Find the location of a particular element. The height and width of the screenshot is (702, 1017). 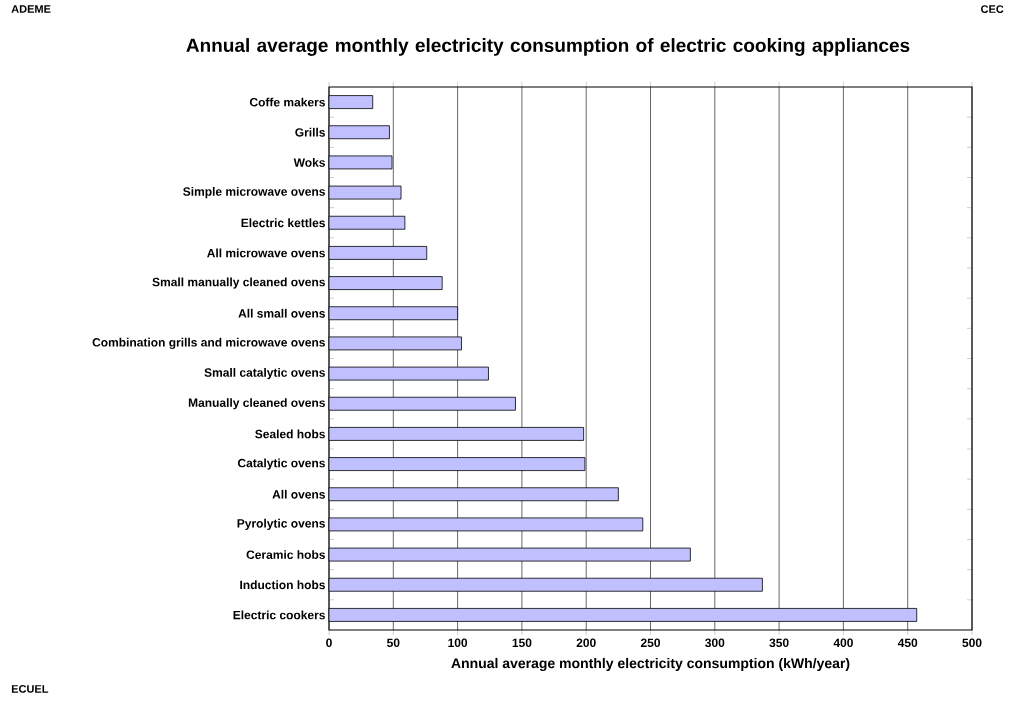

y-tick-label: Electric kettles is located at coordinates (283, 223).